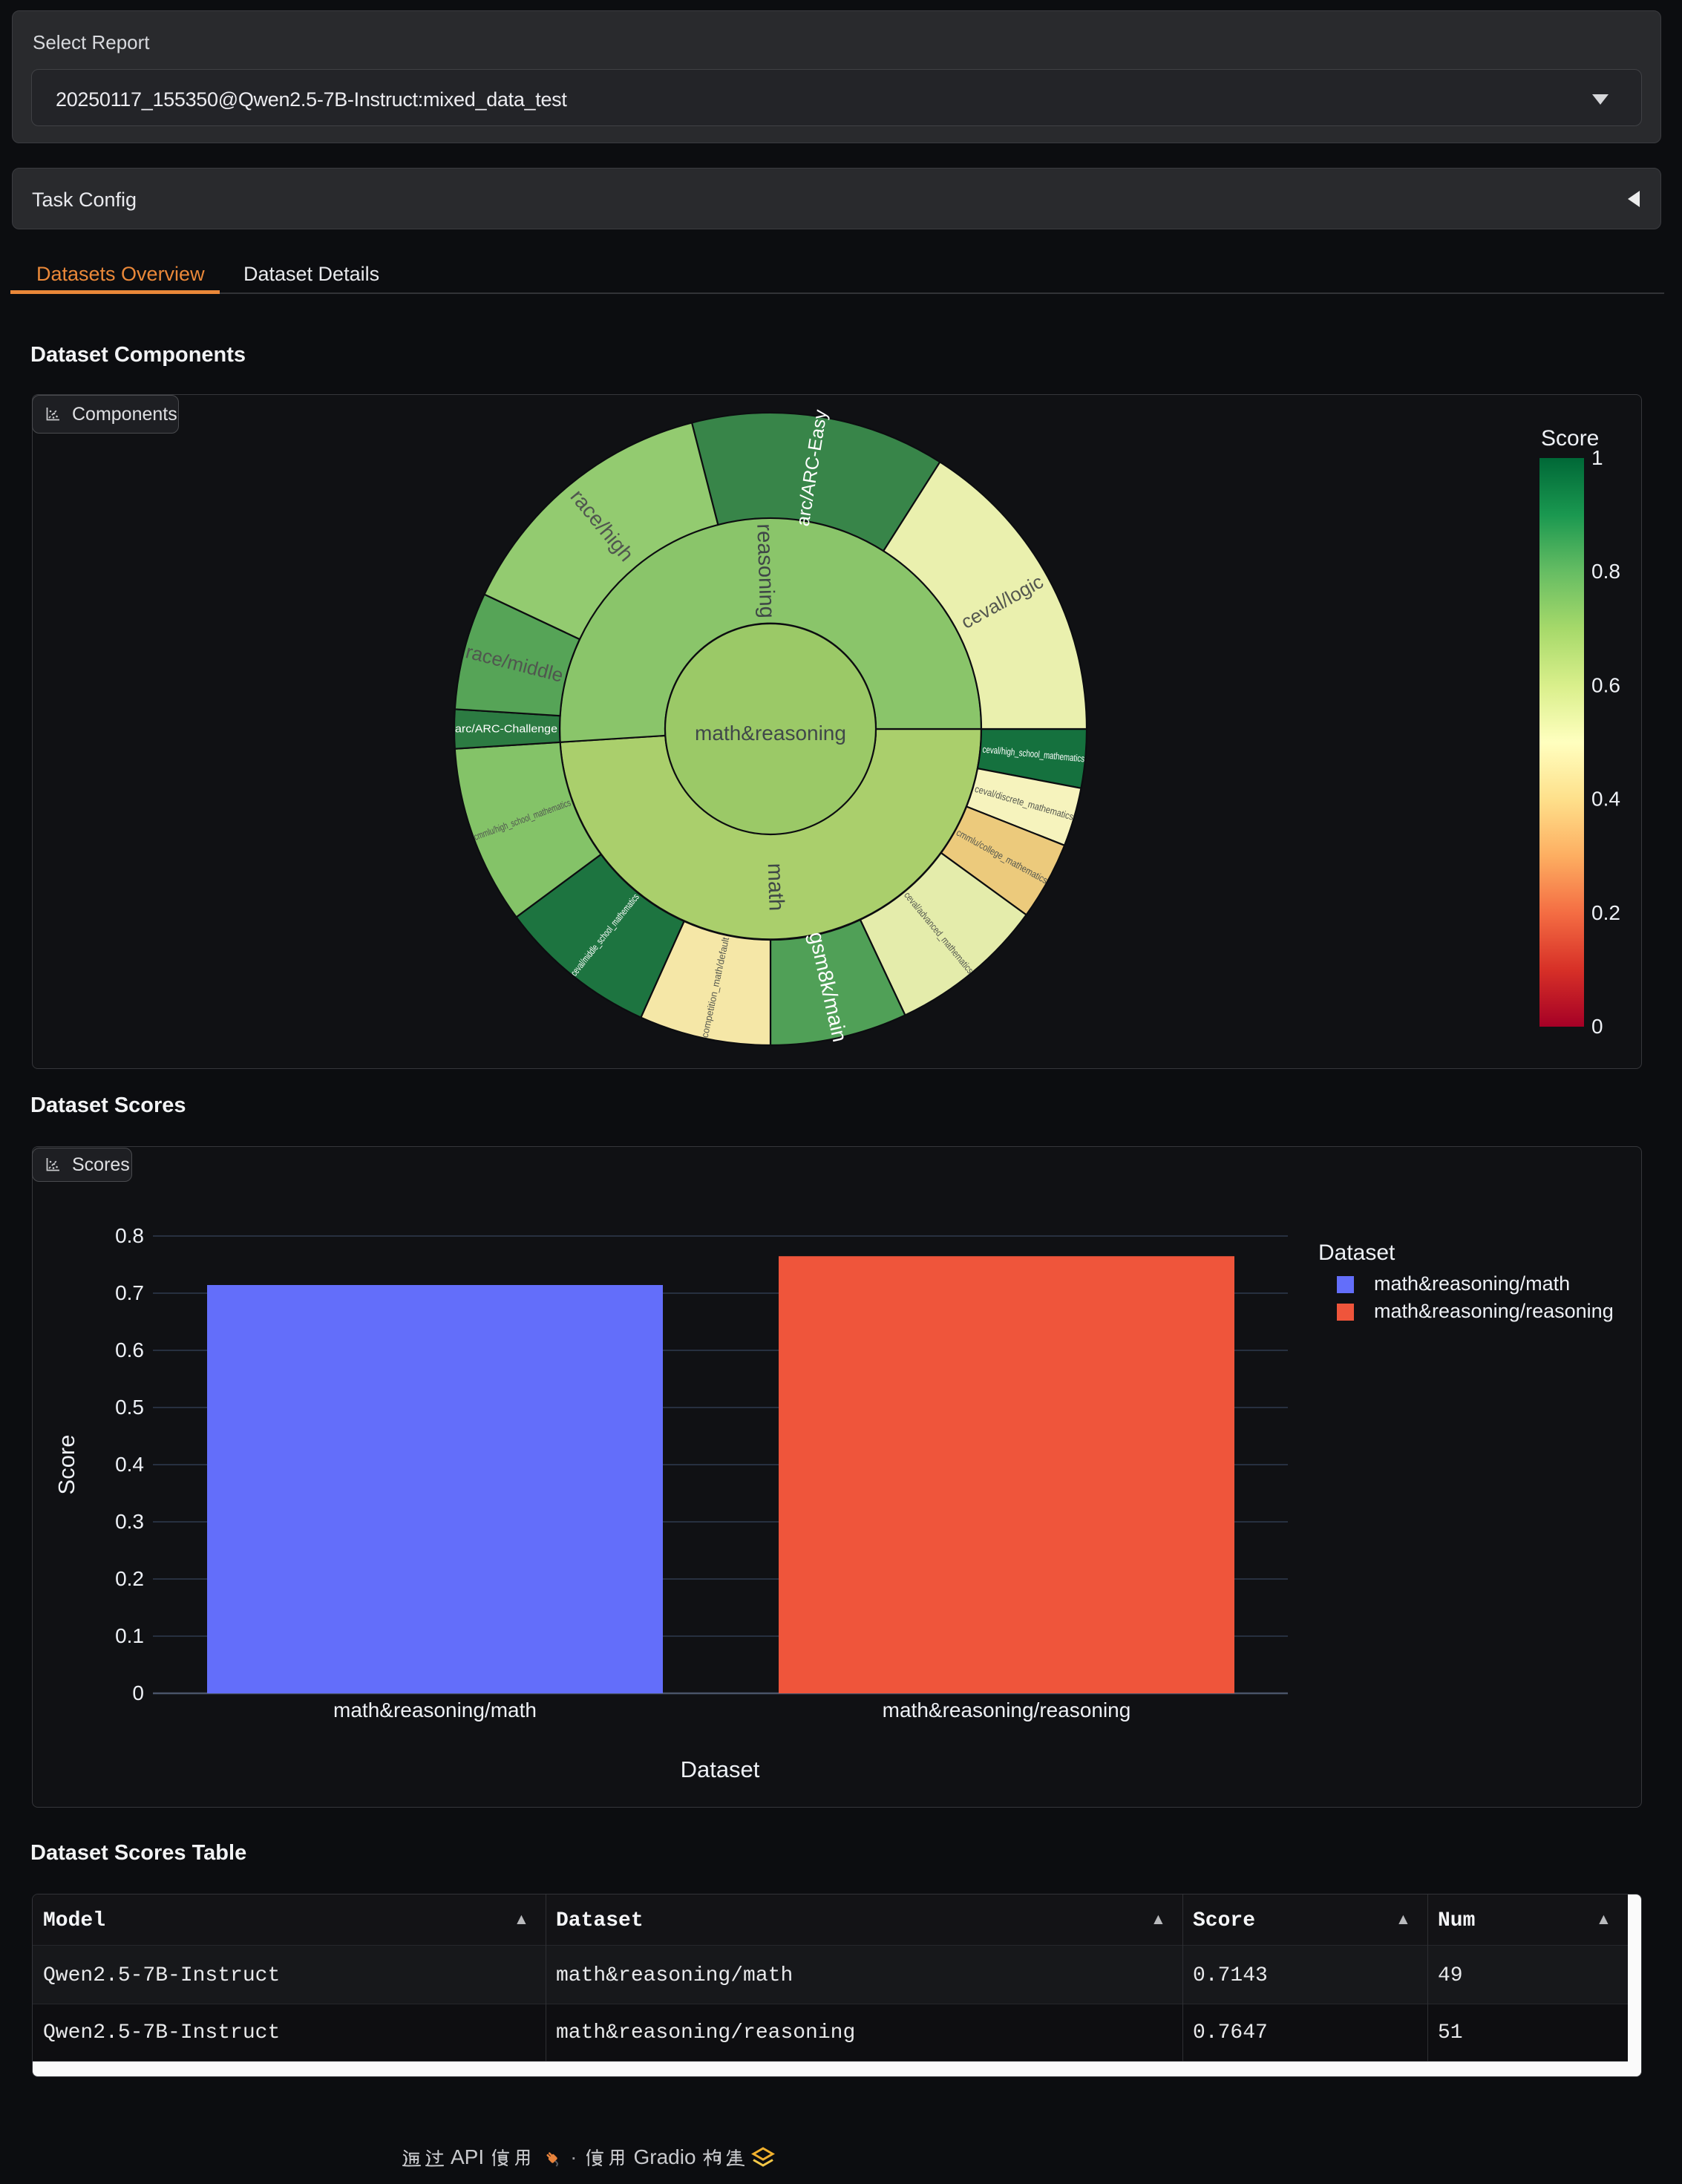 The width and height of the screenshot is (1682, 2184). What do you see at coordinates (129, 1636) in the screenshot?
I see `svg-text: 0.1` at bounding box center [129, 1636].